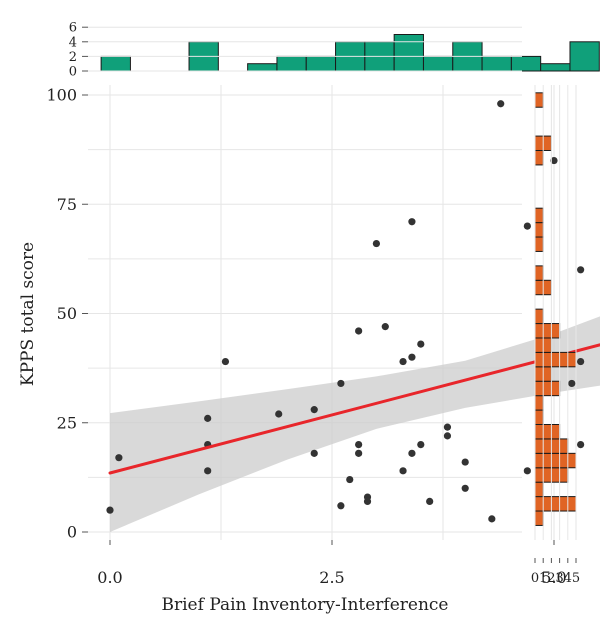  Describe the element at coordinates (535, 578) in the screenshot. I see `right-histogram-tick-label: 0` at that location.